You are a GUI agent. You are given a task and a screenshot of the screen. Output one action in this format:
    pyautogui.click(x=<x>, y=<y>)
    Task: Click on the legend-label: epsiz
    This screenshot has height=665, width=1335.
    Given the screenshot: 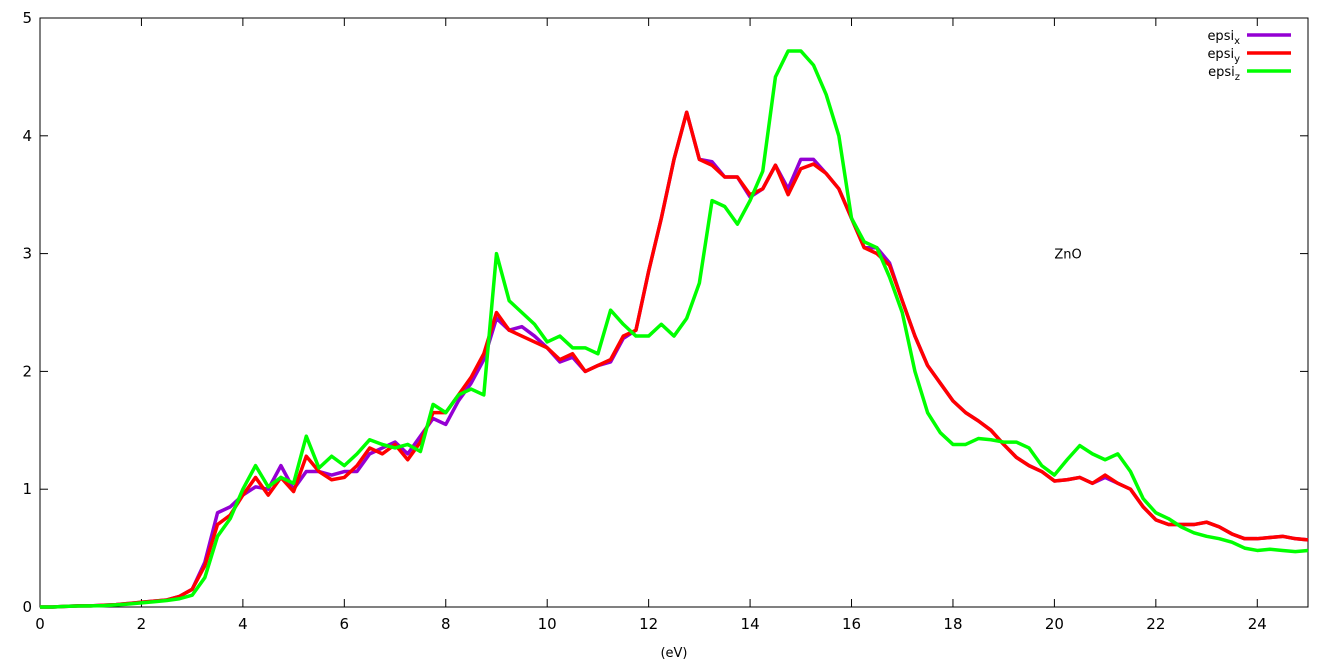 What is the action you would take?
    pyautogui.click(x=1224, y=74)
    